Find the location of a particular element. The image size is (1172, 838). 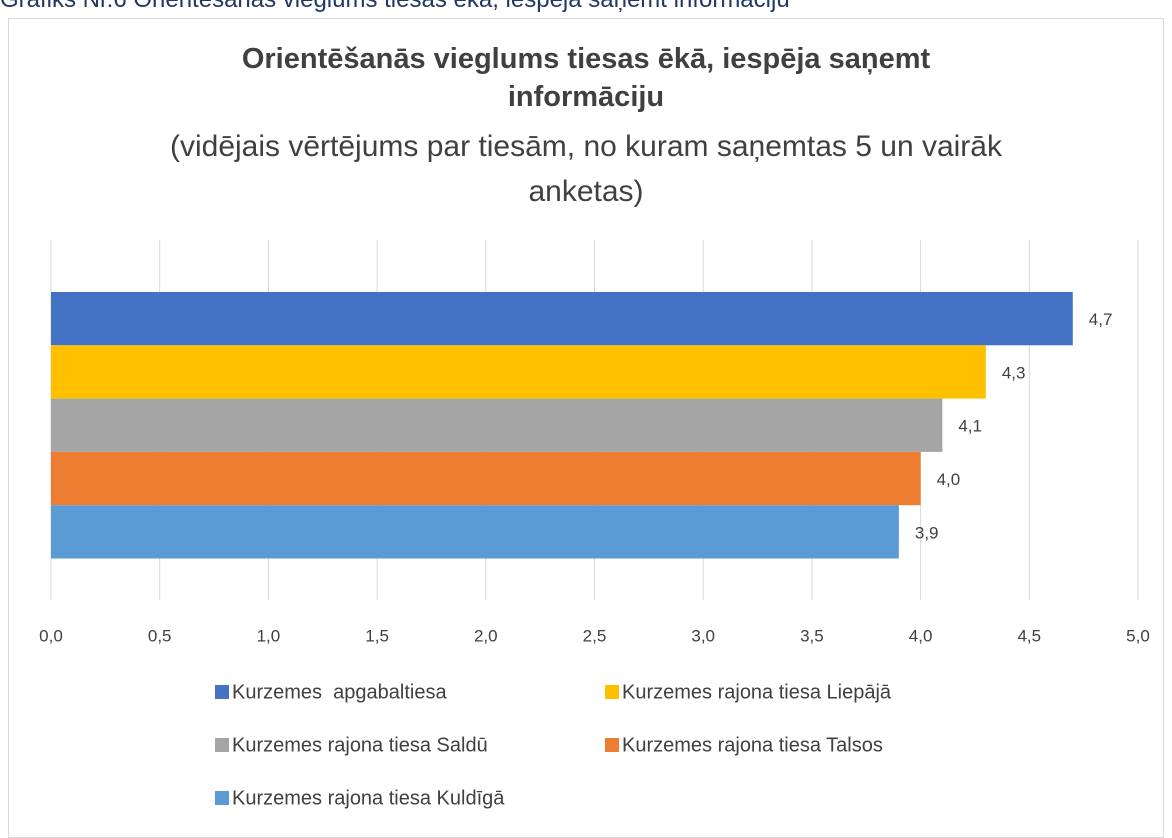

x-tick-label: 3,0 is located at coordinates (703, 635).